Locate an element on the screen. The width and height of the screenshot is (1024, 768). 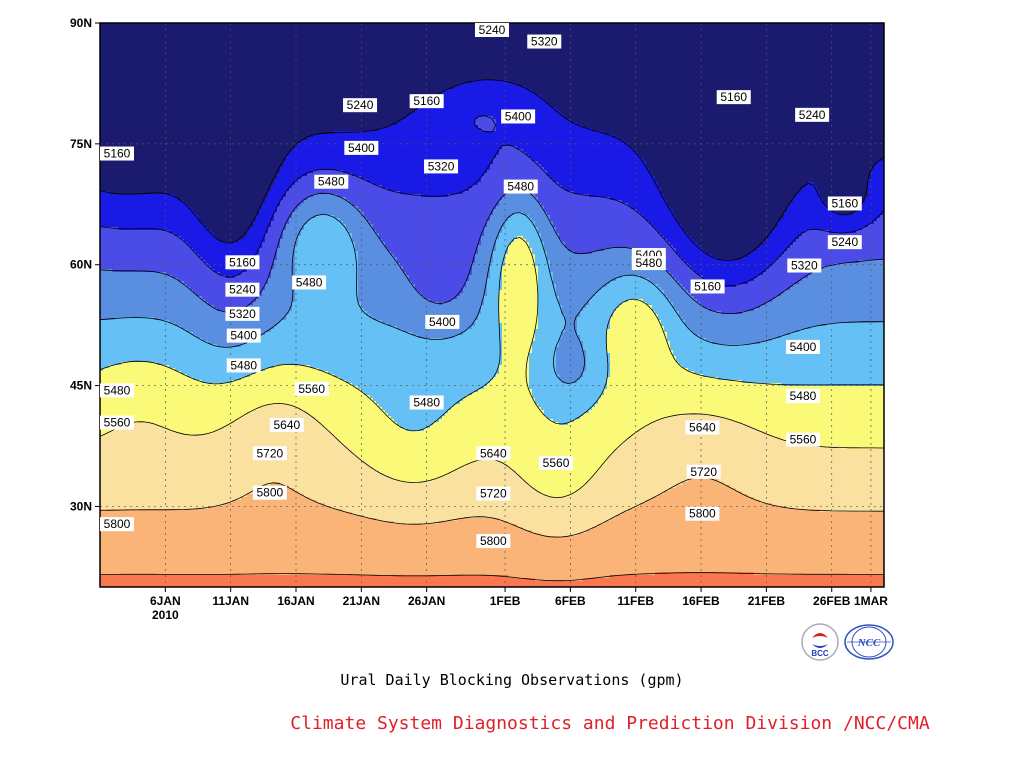
x-tick-label: 11JAN is located at coordinates (230, 601).